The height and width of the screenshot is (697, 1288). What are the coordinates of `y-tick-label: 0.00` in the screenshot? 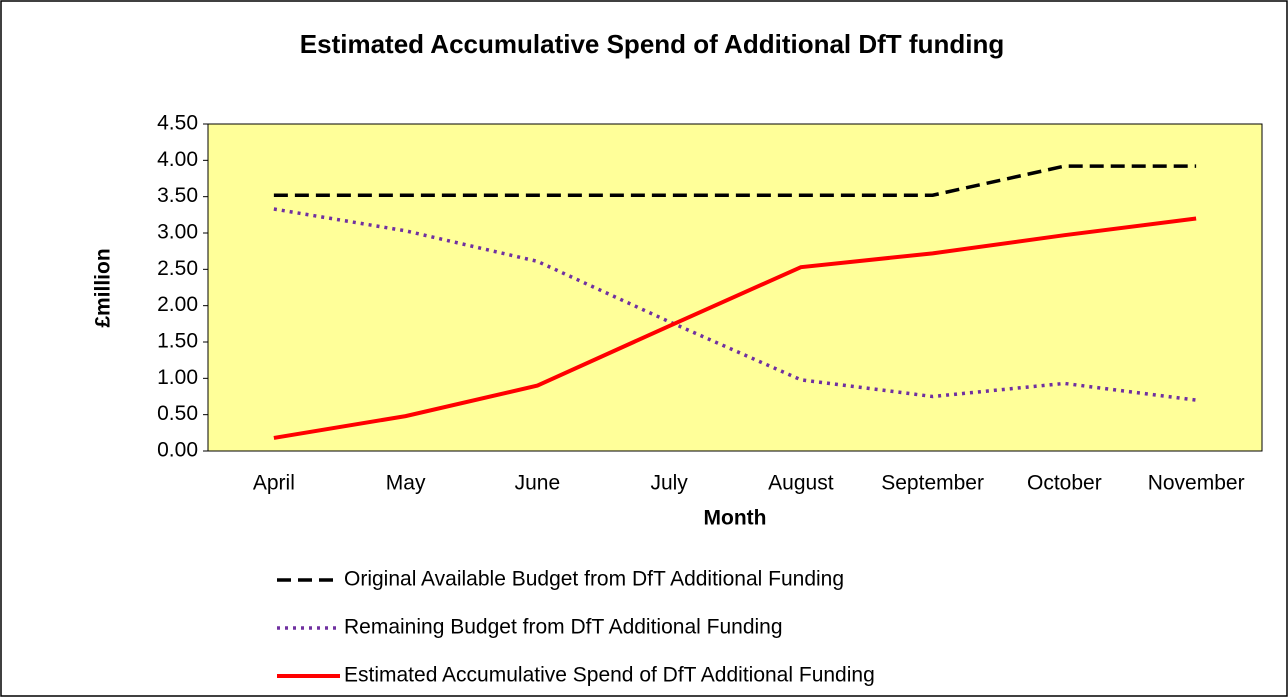 It's located at (177, 450).